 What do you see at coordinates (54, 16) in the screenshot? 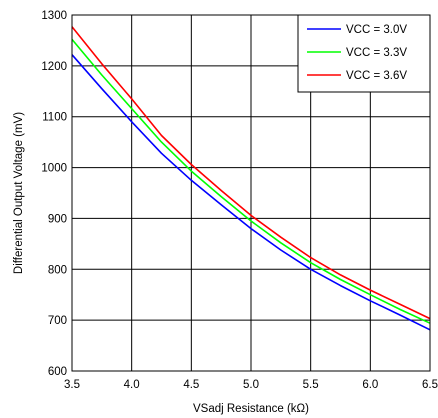
I see `y-tick-label: 1300` at bounding box center [54, 16].